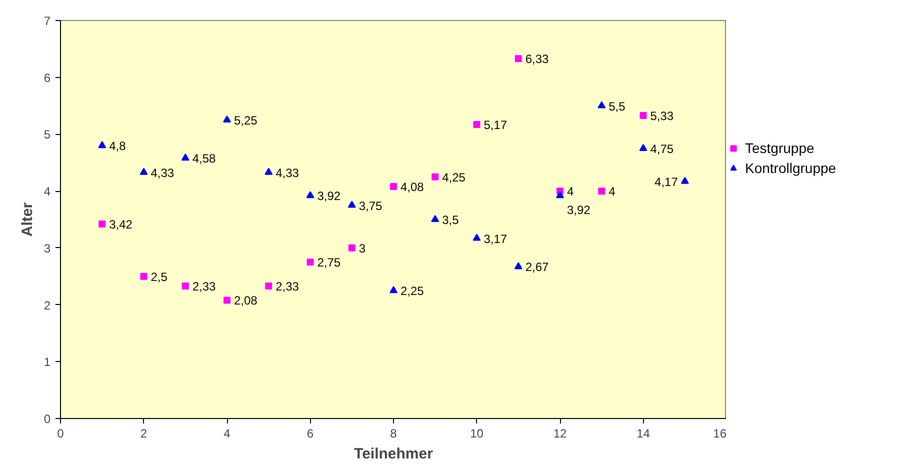 Image resolution: width=916 pixels, height=473 pixels. I want to click on x-tick-label: 6, so click(310, 433).